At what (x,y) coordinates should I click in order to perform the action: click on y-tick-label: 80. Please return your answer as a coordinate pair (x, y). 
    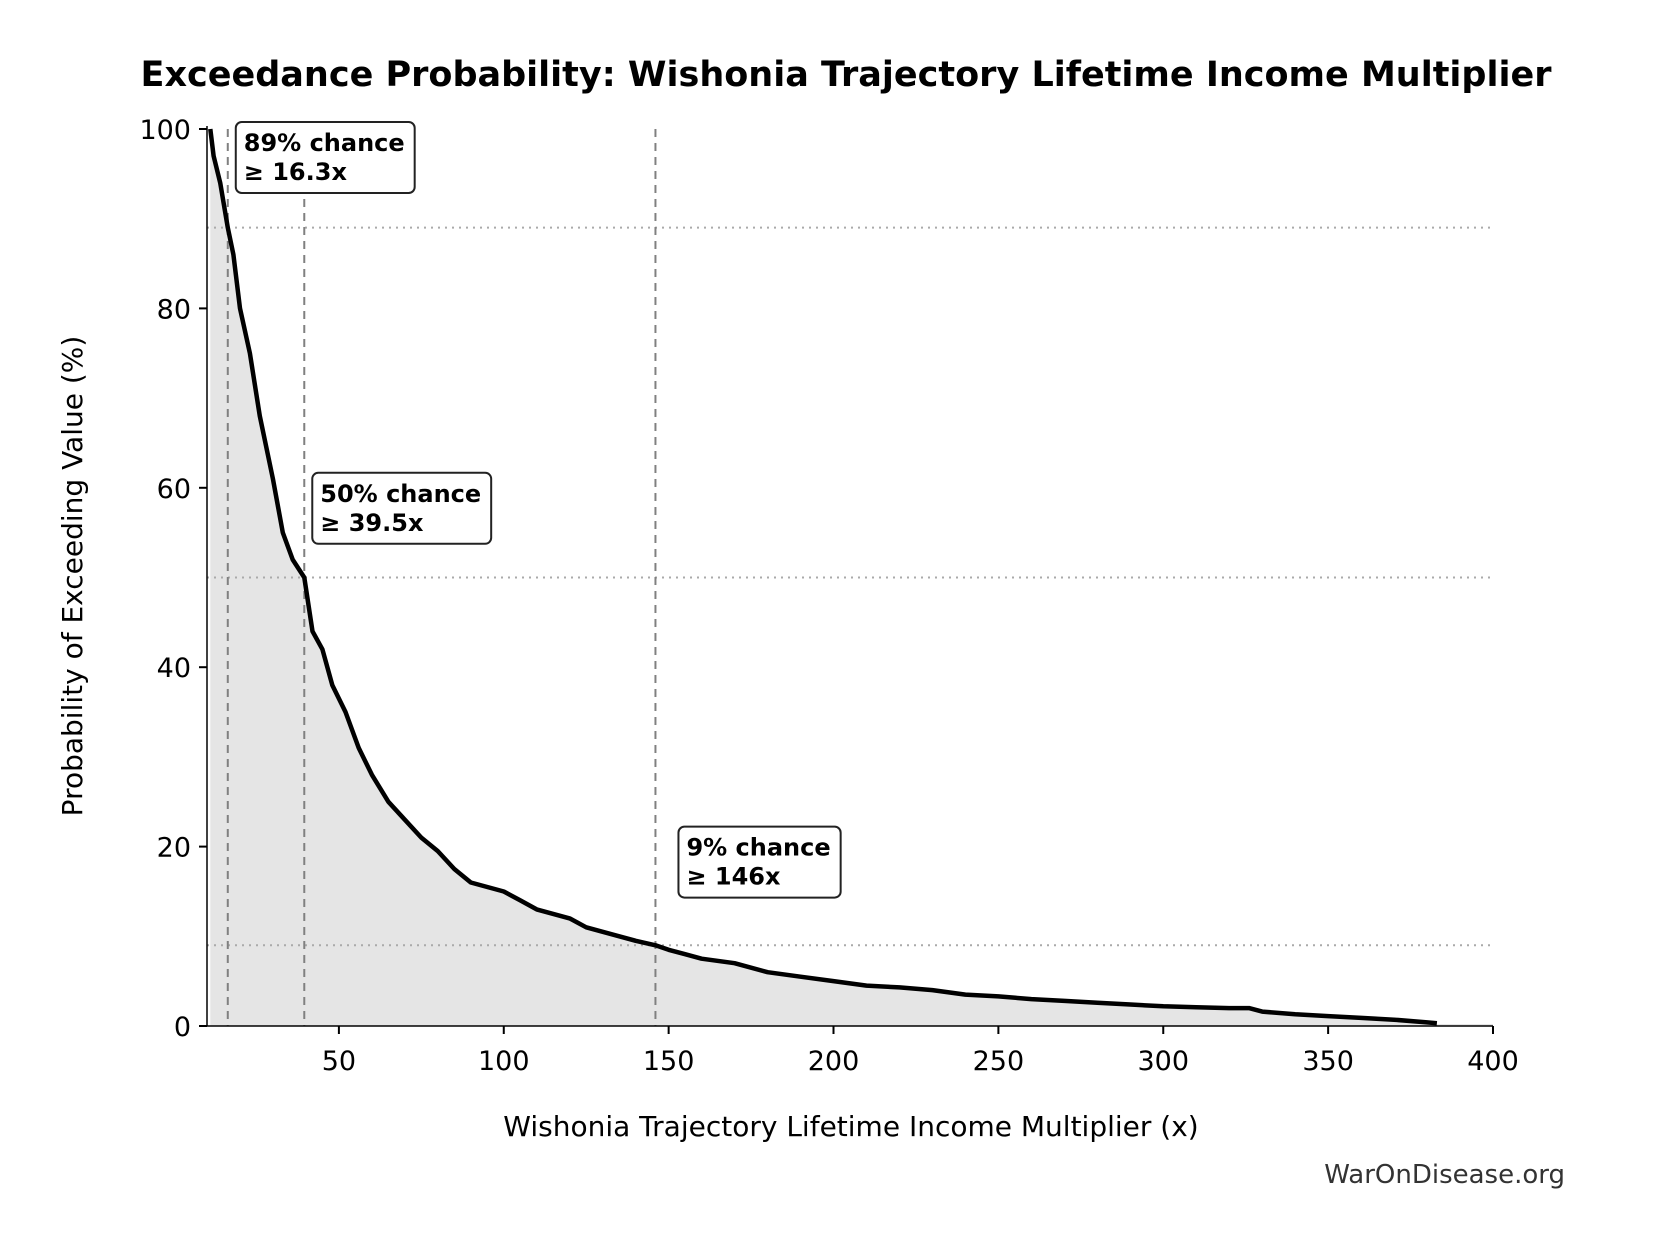
    Looking at the image, I should click on (174, 309).